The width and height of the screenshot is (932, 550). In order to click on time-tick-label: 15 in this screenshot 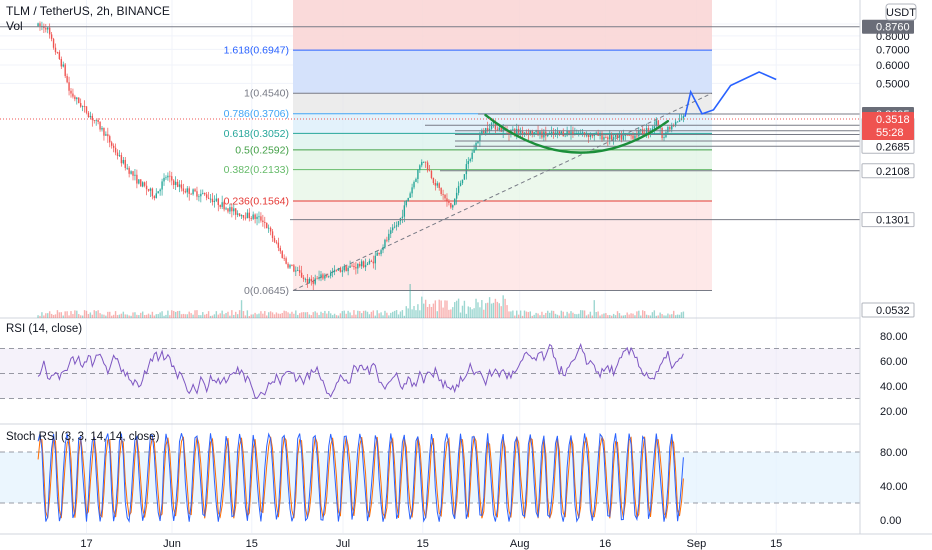, I will do `click(252, 544)`.